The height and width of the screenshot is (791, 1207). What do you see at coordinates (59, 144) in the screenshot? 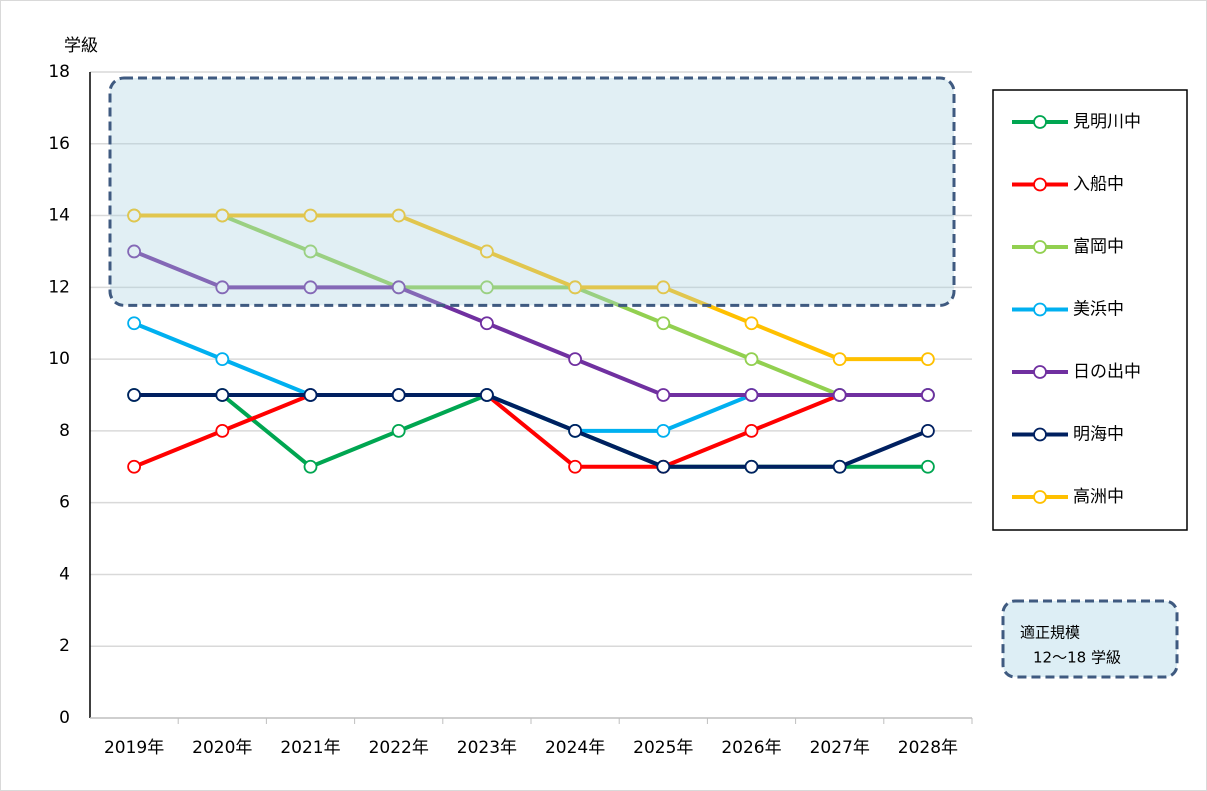
I see `y-tick-label: 16` at bounding box center [59, 144].